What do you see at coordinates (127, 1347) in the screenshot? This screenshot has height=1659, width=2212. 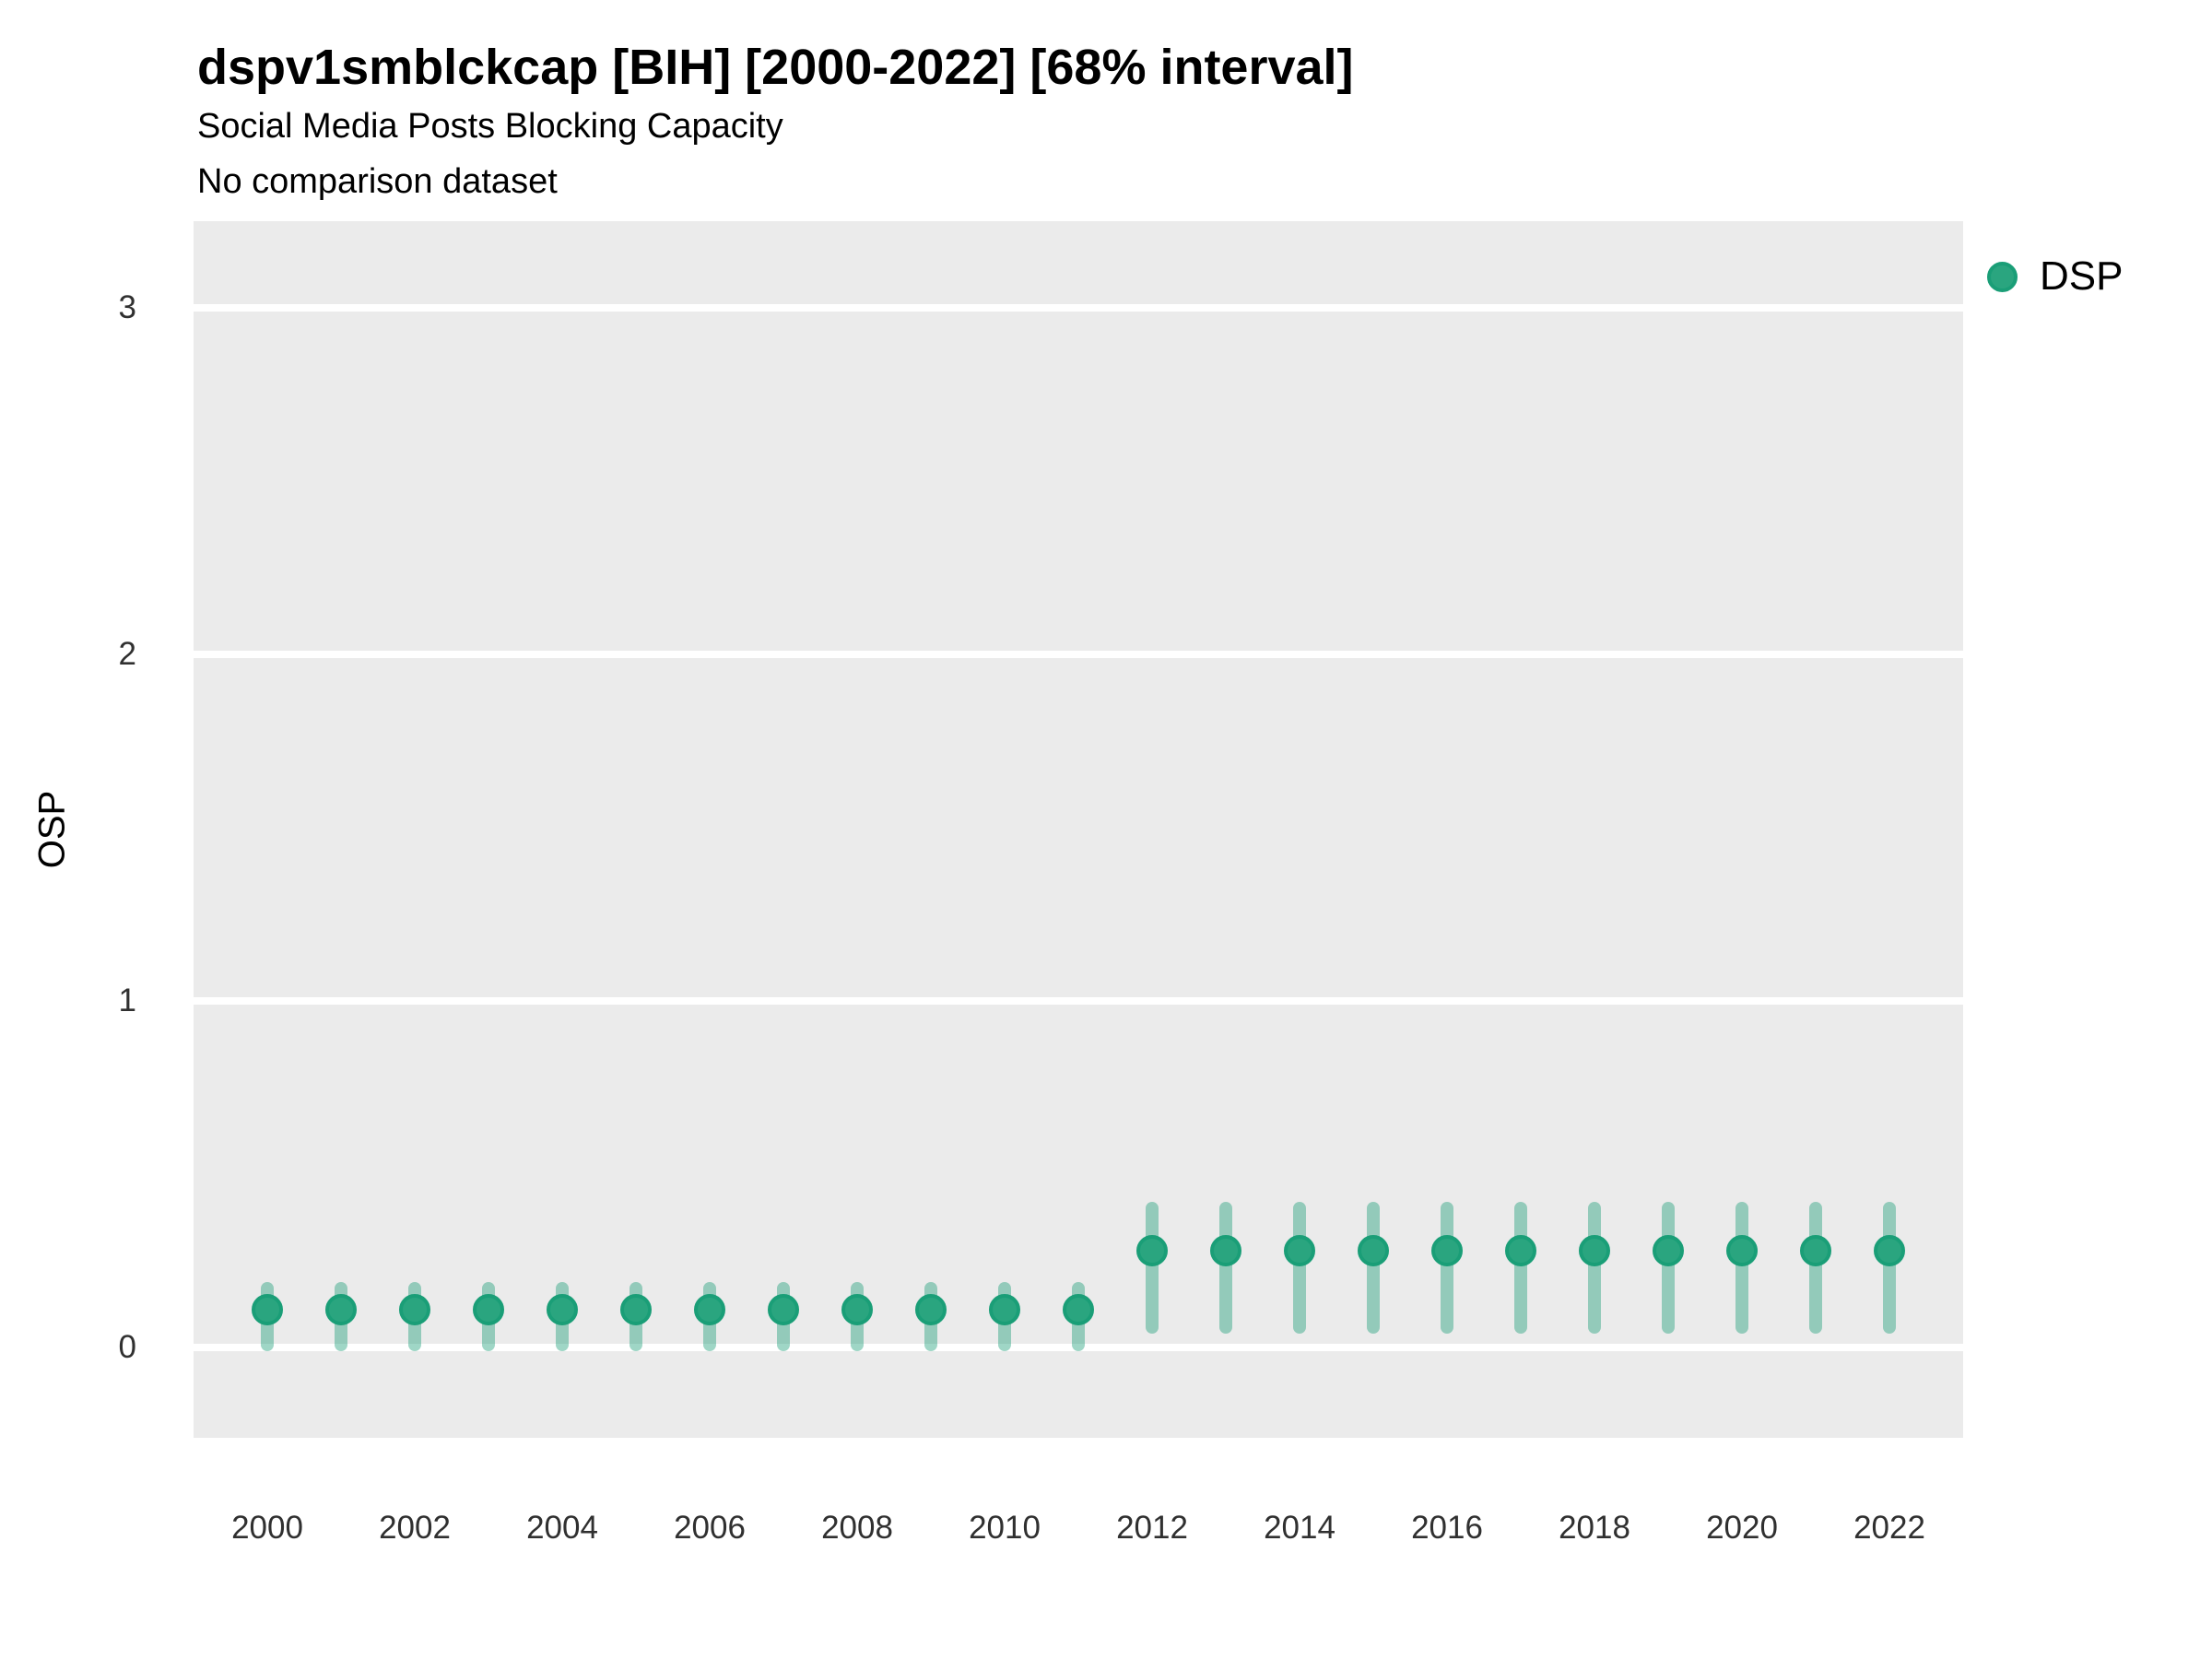 I see `y-tick-label: 0` at bounding box center [127, 1347].